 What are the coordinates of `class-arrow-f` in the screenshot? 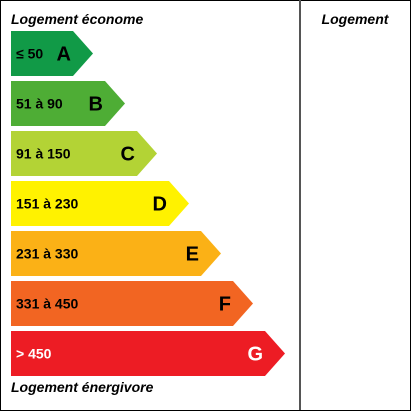 It's located at (132, 303).